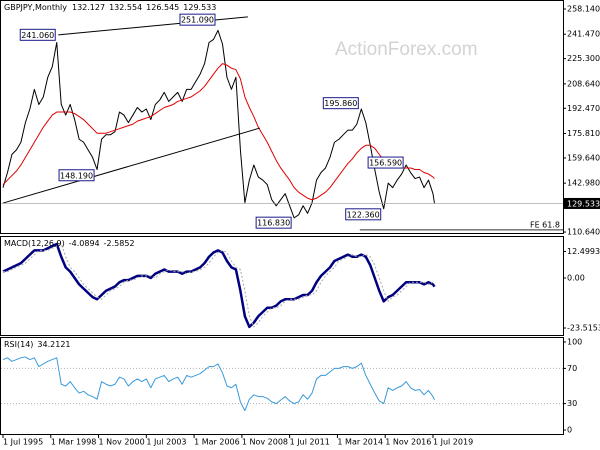 The height and width of the screenshot is (450, 600). I want to click on y-tick-label: 0, so click(569, 430).